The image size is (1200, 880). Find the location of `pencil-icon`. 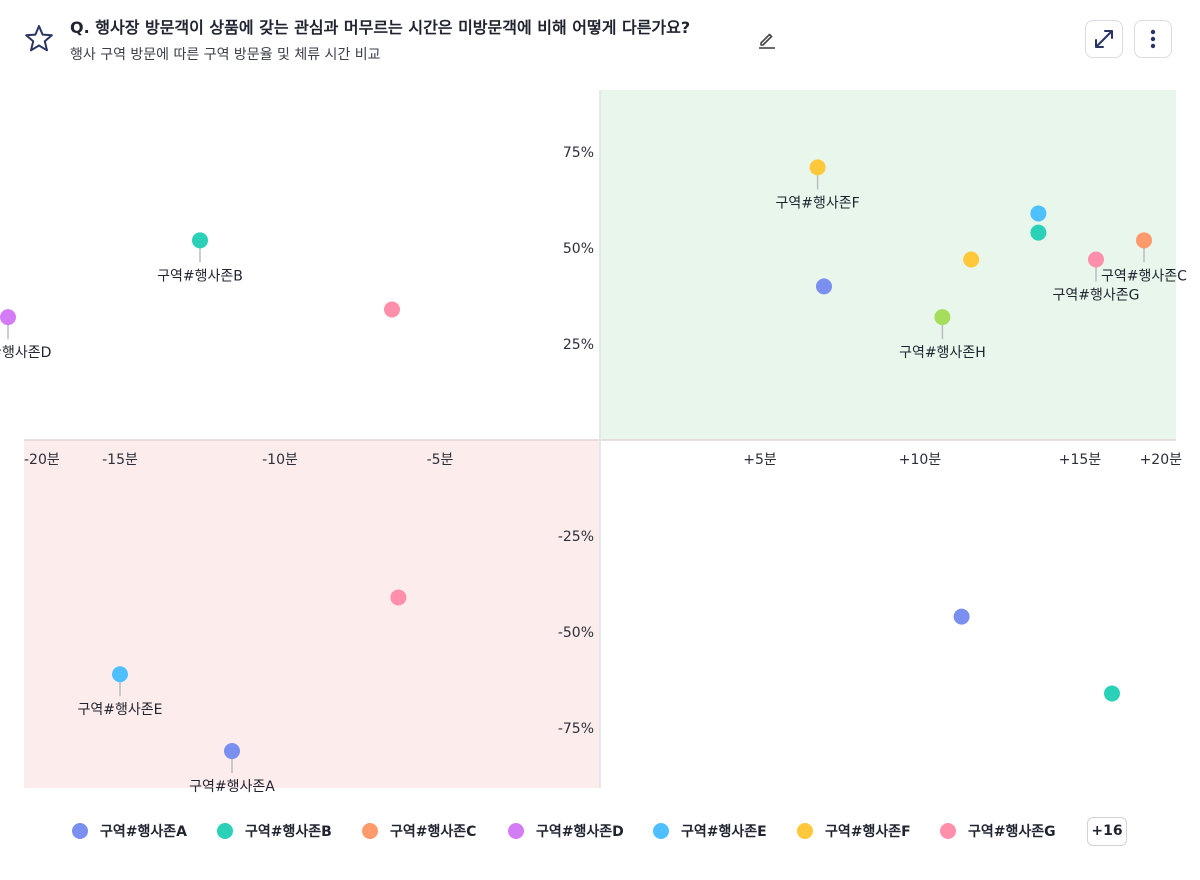

pencil-icon is located at coordinates (767, 39).